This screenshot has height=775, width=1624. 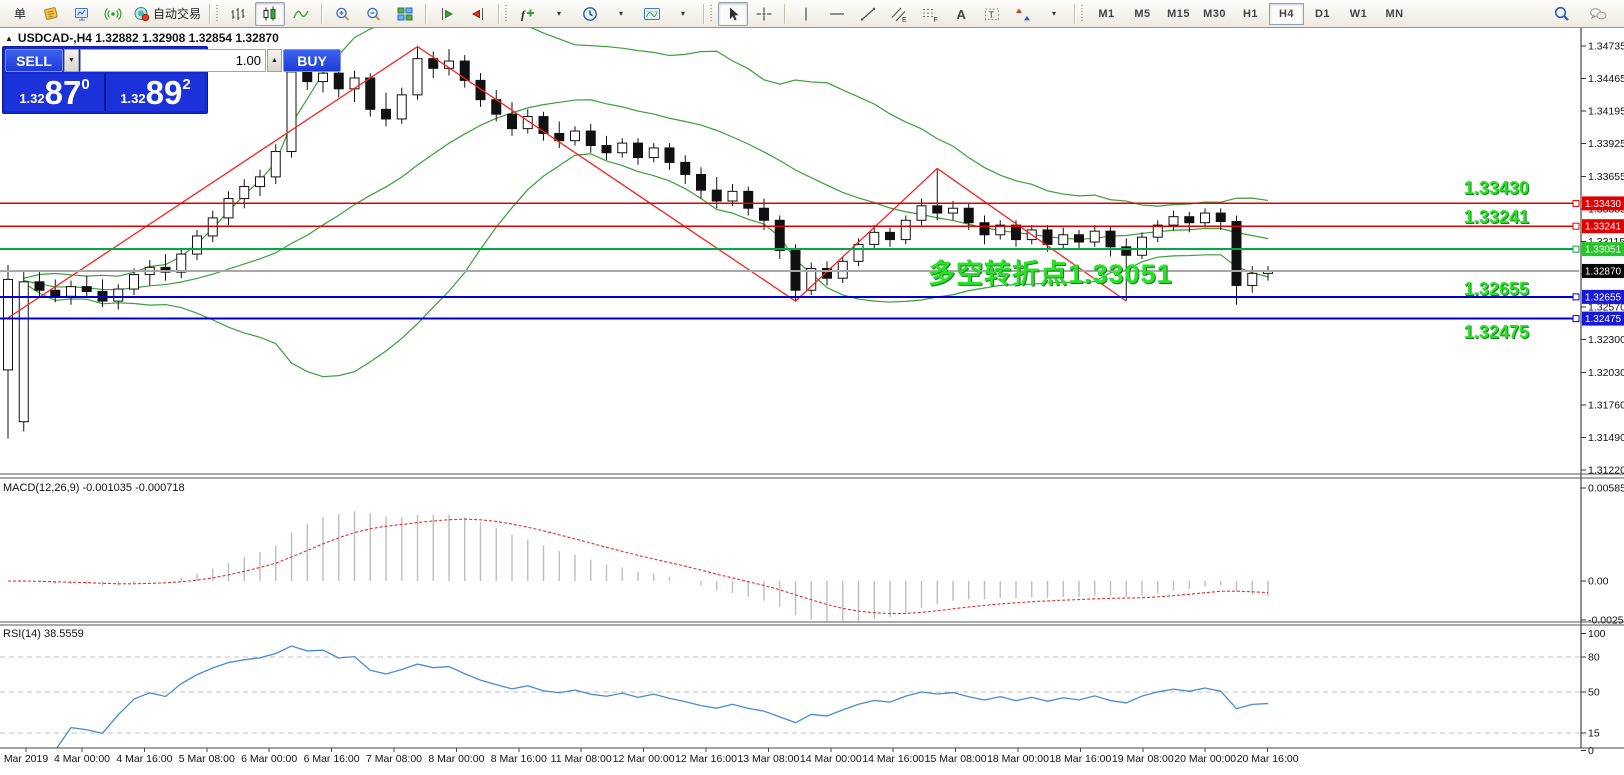 I want to click on tile-windows-button, so click(x=405, y=14).